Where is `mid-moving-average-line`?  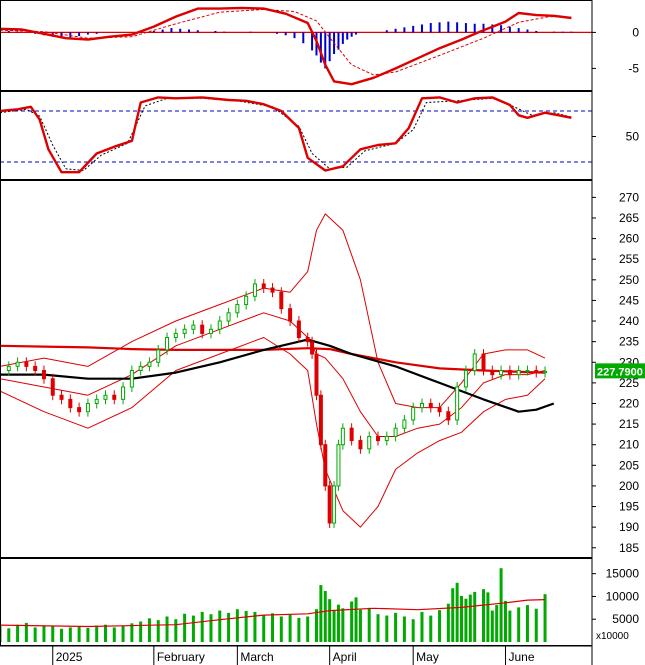 mid-moving-average-line is located at coordinates (277, 375).